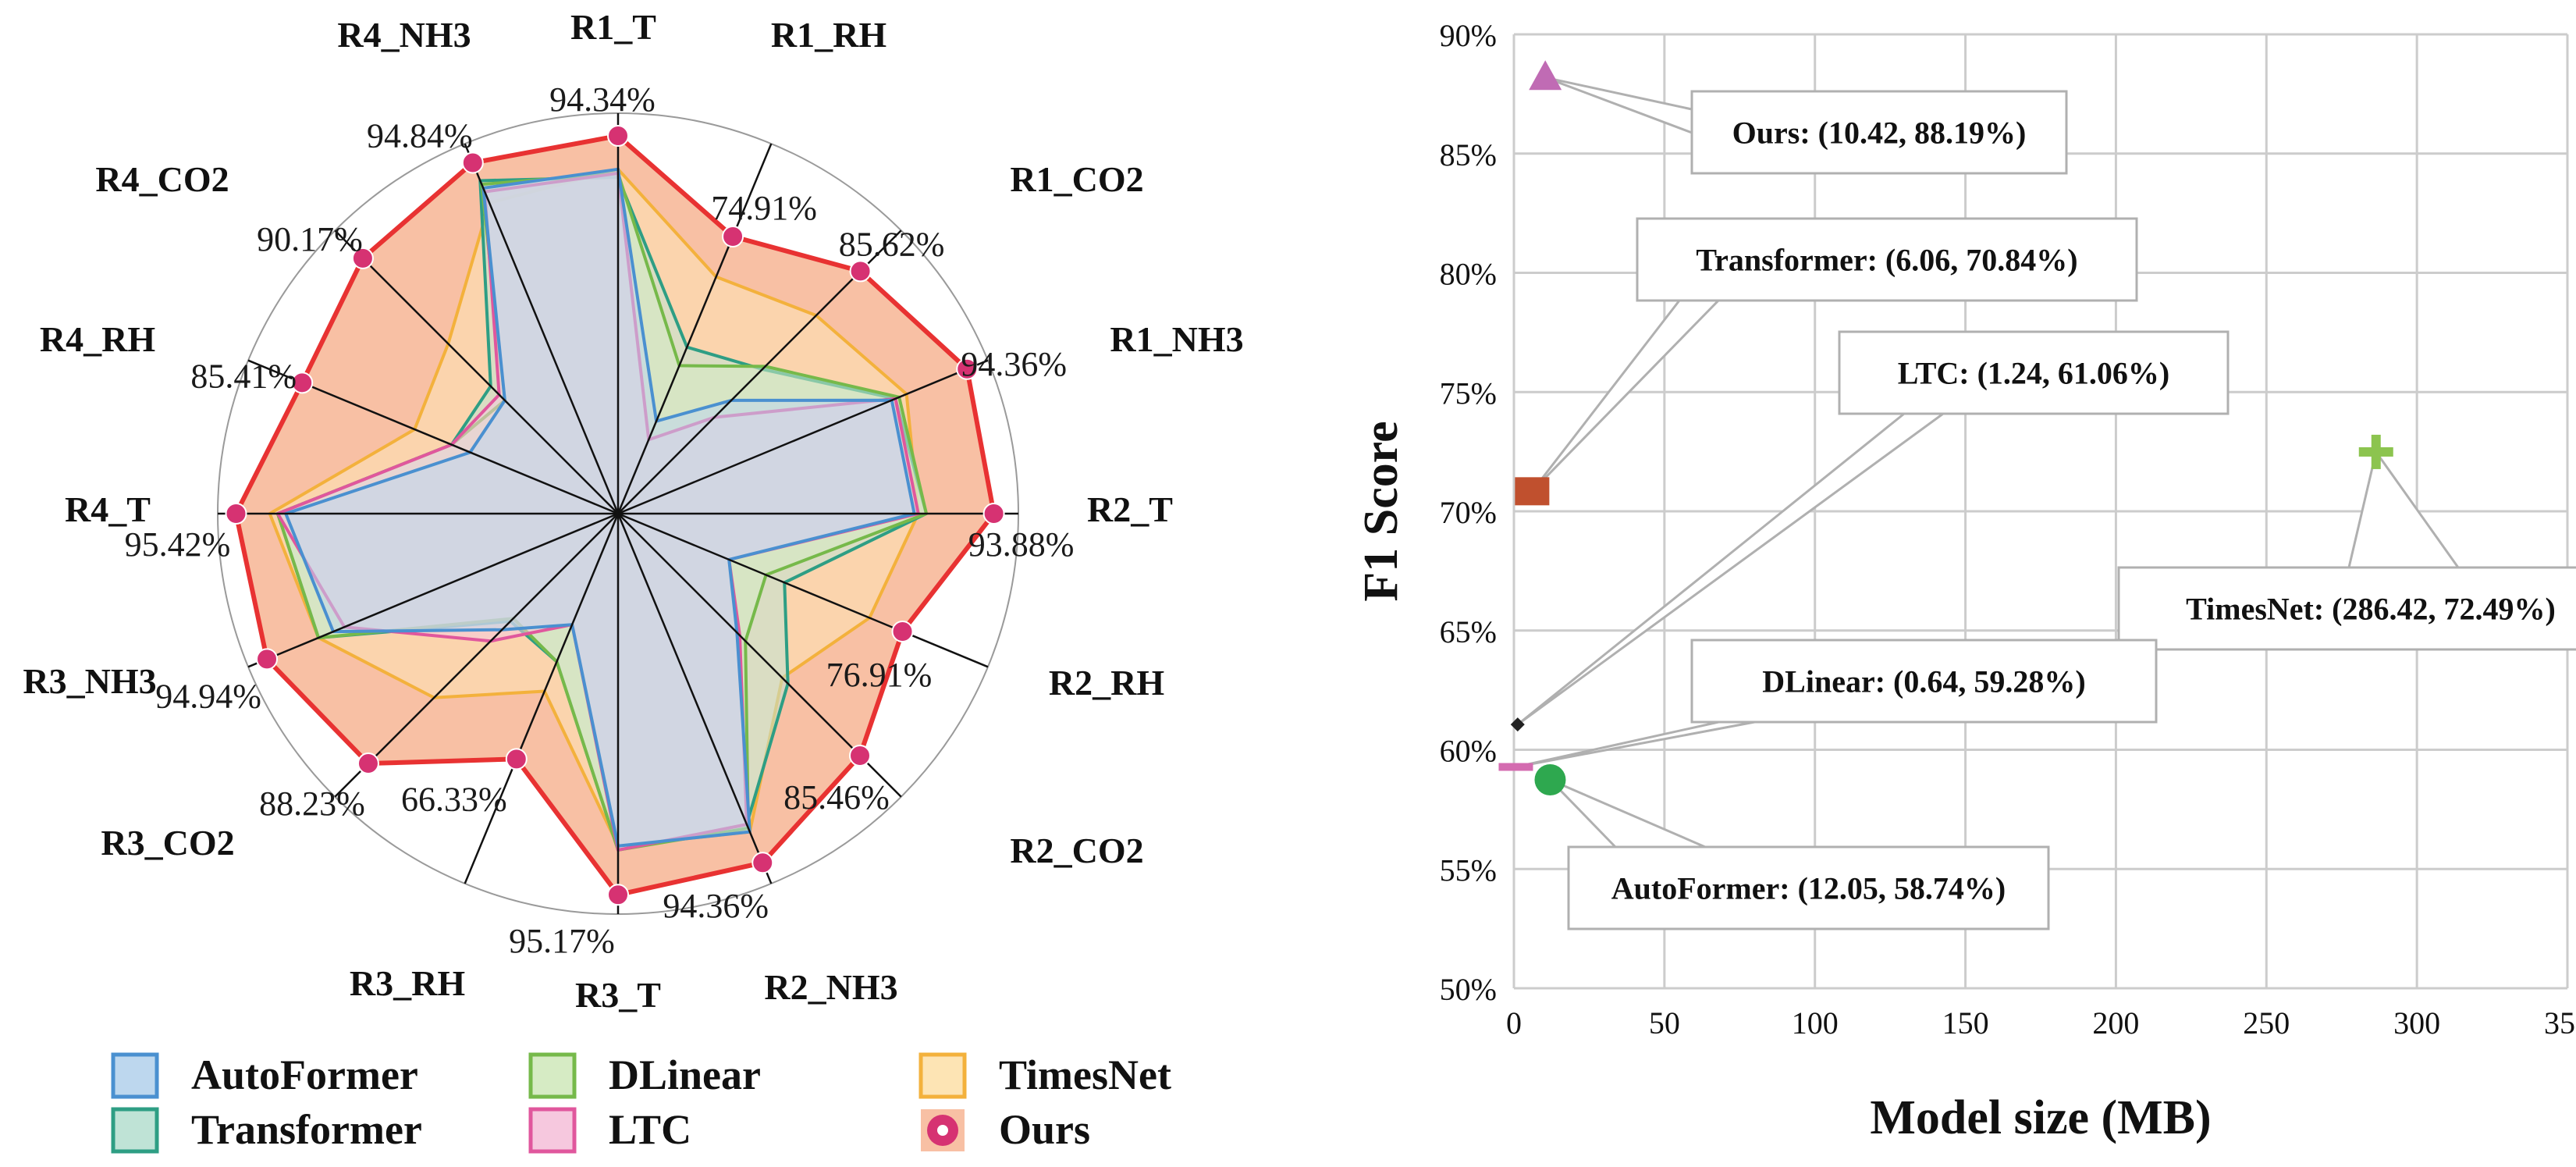 This screenshot has width=2576, height=1167. What do you see at coordinates (1468, 631) in the screenshot?
I see `scatter-ytick-label: 65%` at bounding box center [1468, 631].